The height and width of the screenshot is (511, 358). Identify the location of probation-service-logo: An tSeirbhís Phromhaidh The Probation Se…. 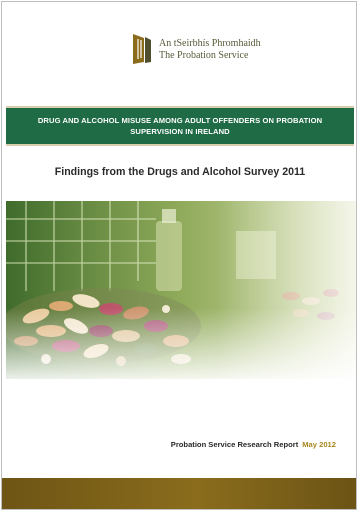
(195, 49).